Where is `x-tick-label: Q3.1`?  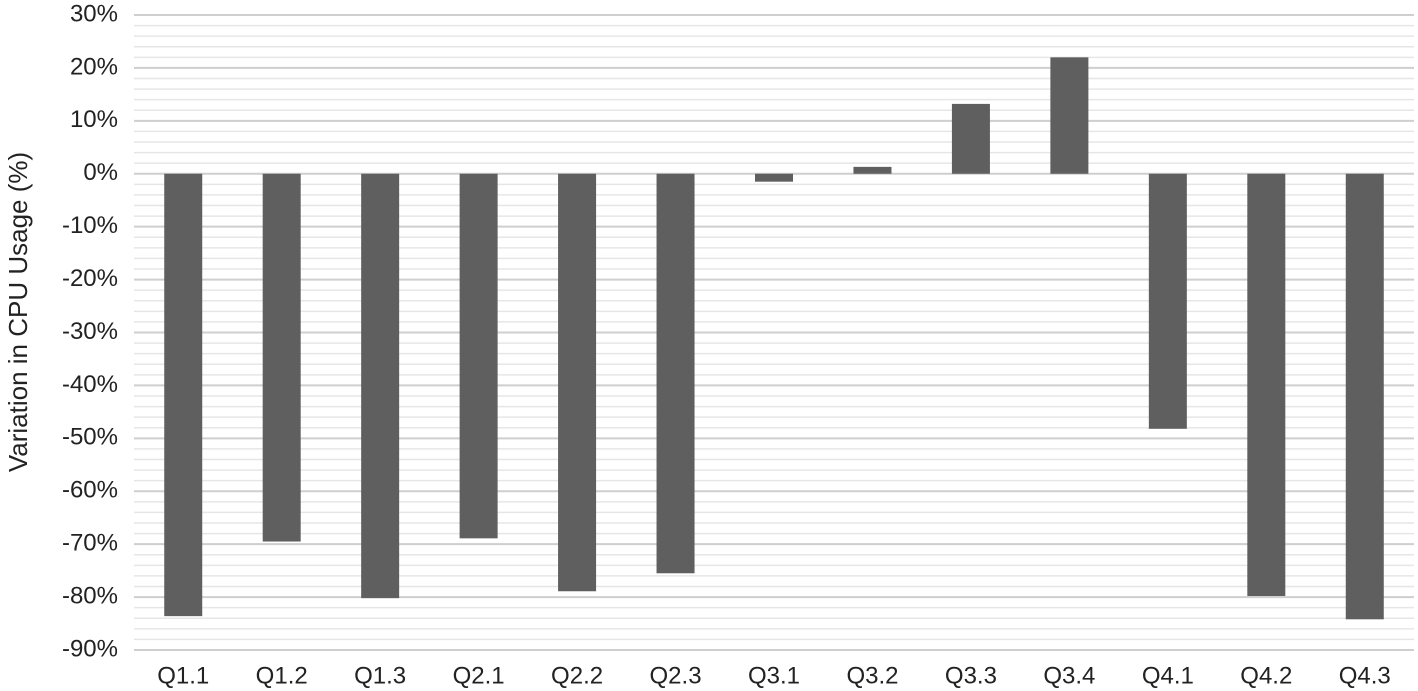 x-tick-label: Q3.1 is located at coordinates (774, 675).